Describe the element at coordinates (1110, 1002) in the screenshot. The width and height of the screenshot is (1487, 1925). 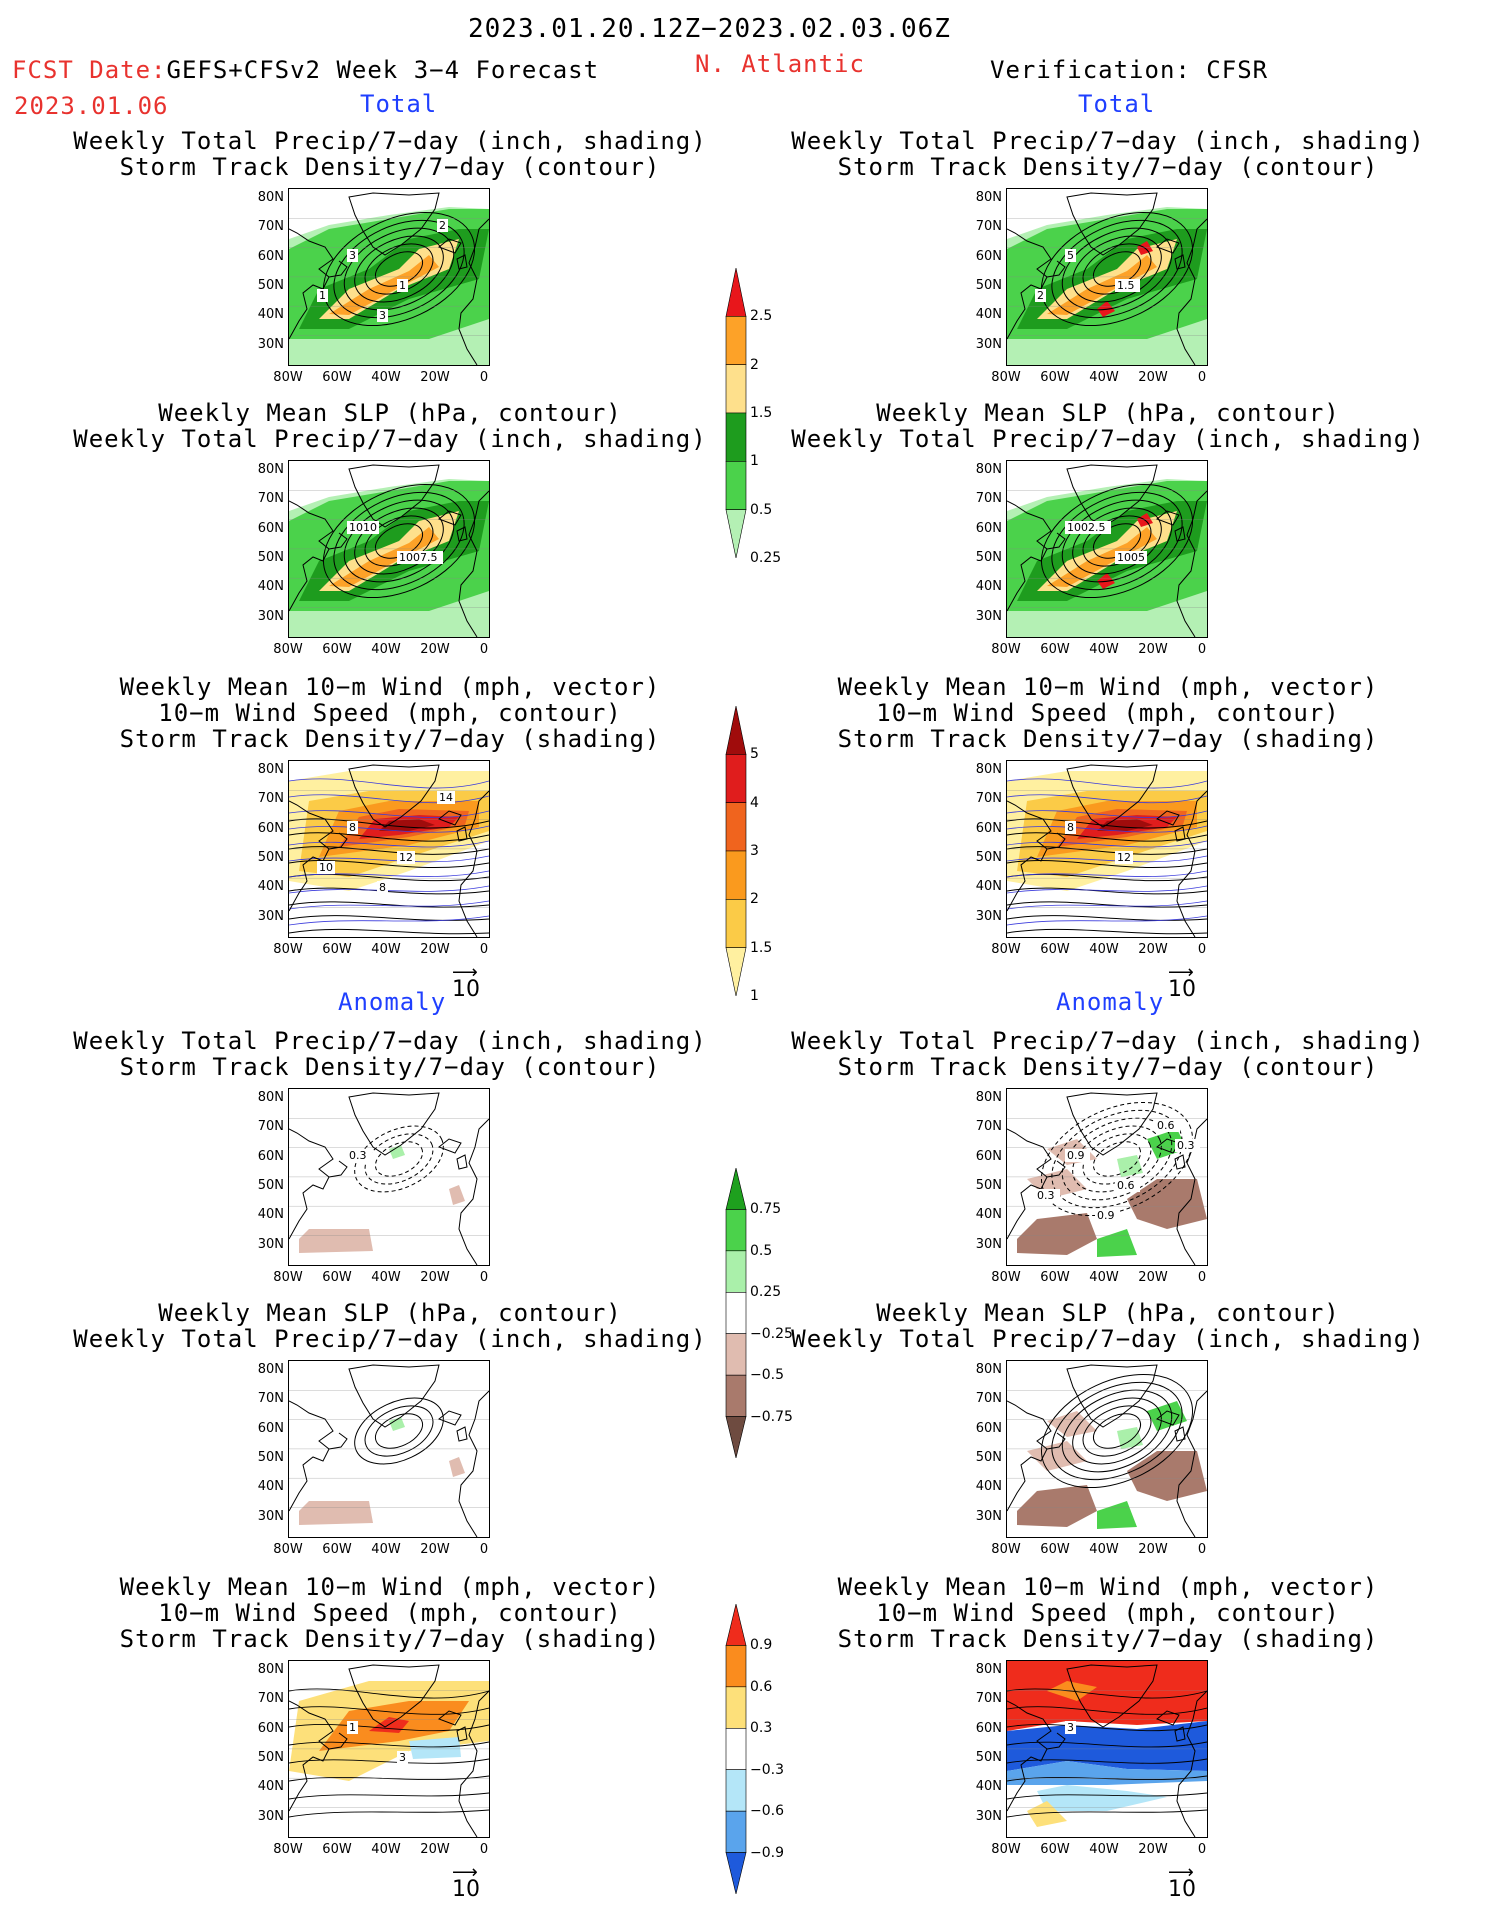
I see `section-anomaly-right: Anomaly` at that location.